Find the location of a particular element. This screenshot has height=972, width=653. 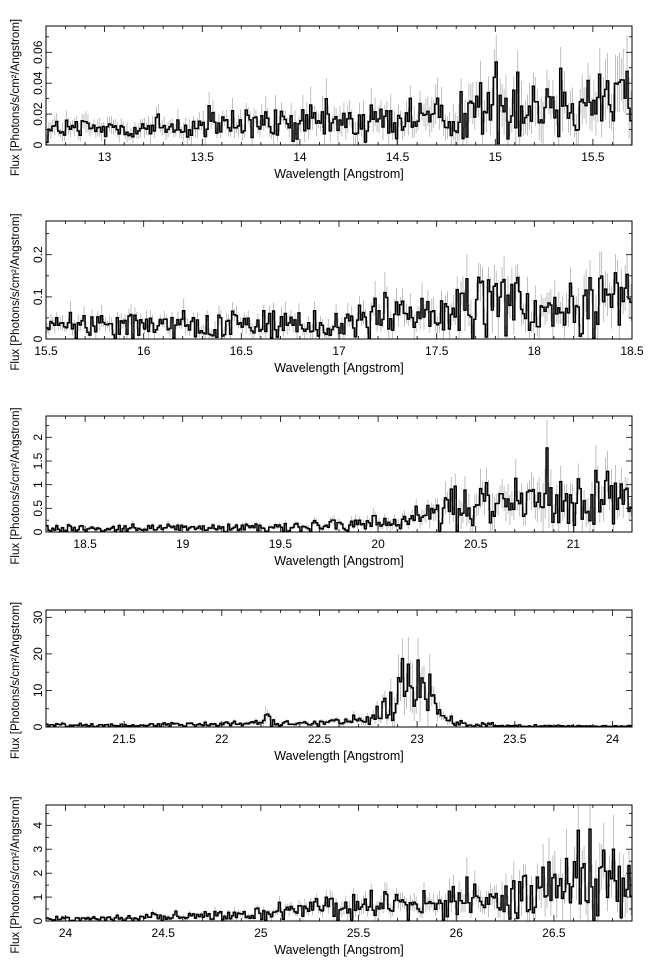

x-tick-label: 16.5 is located at coordinates (242, 351).